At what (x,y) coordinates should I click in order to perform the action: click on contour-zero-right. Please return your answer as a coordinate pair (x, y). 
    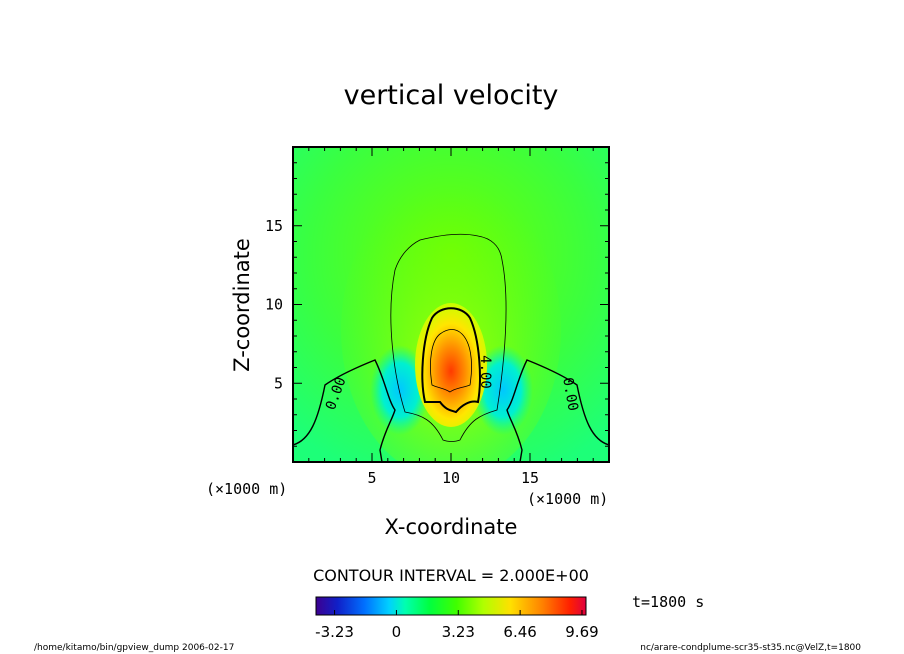
    Looking at the image, I should click on (557, 410).